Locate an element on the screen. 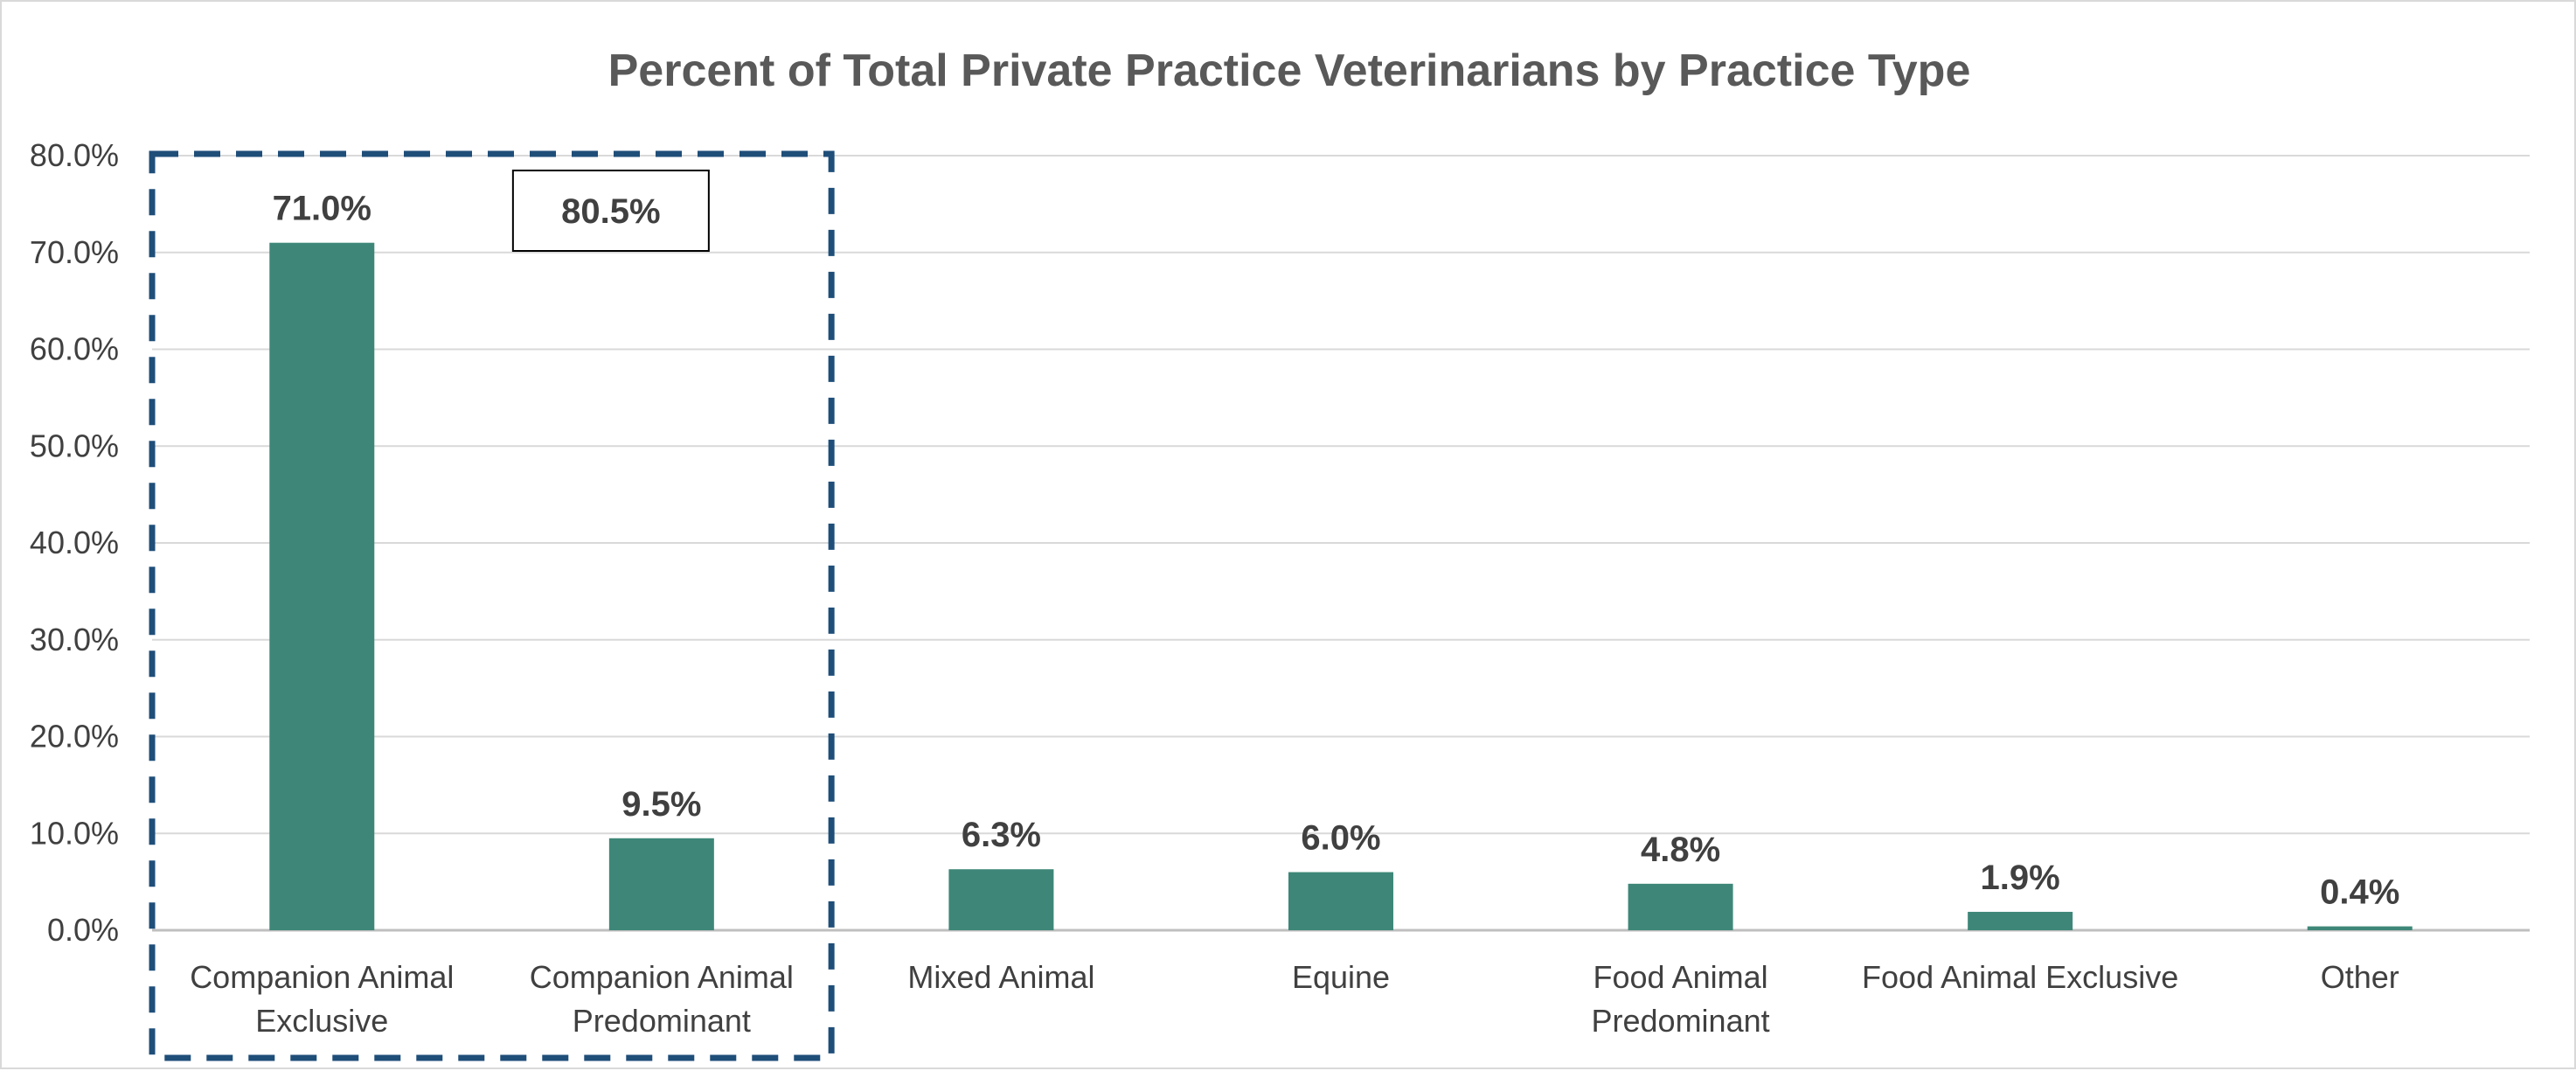 The width and height of the screenshot is (2576, 1071). y-tick-label: 10.0% is located at coordinates (74, 833).